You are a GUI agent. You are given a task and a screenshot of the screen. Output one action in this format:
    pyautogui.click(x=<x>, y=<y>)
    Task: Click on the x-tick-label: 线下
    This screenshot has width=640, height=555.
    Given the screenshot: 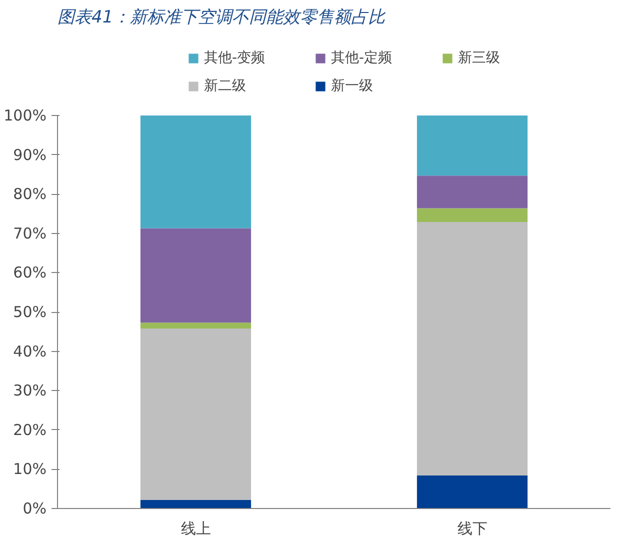 What is the action you would take?
    pyautogui.click(x=472, y=529)
    